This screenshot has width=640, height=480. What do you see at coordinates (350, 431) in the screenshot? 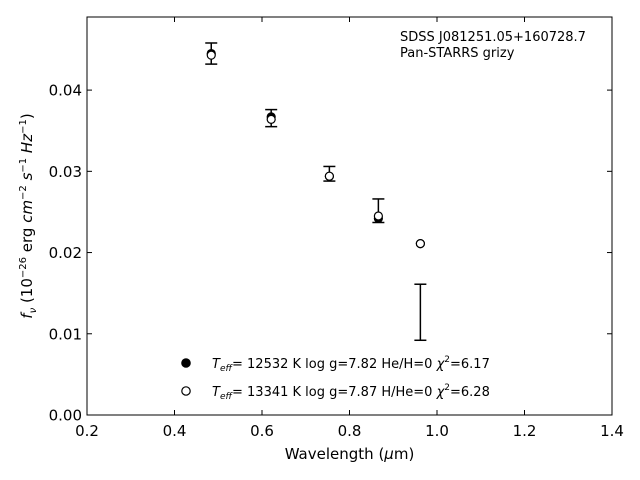
I see `x-tick-label: 0.8` at bounding box center [350, 431].